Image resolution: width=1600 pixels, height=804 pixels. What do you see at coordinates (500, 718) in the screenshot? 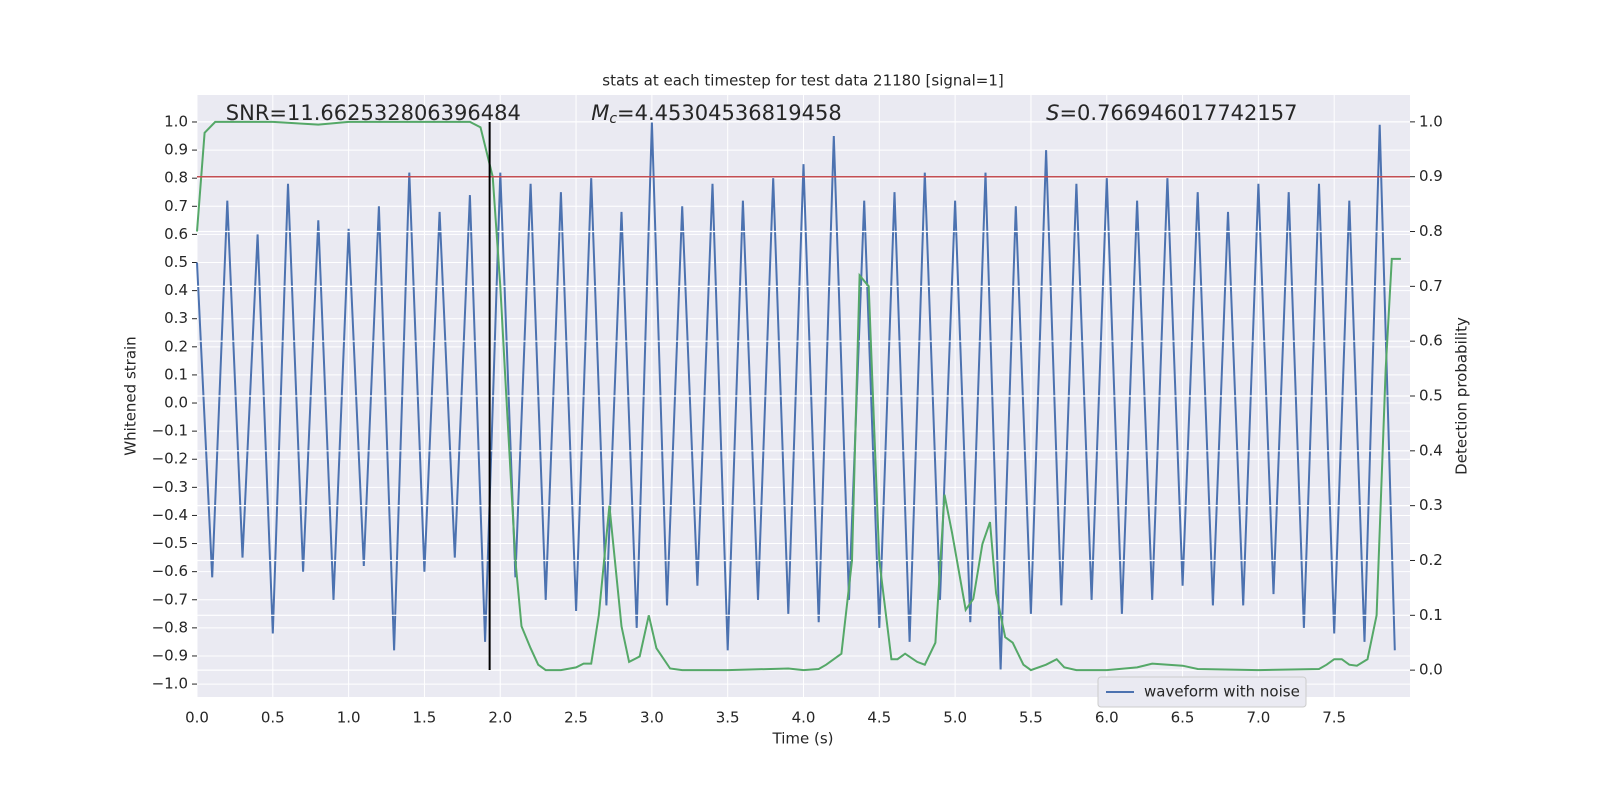
I see `x-tick-label: 2.0` at bounding box center [500, 718].